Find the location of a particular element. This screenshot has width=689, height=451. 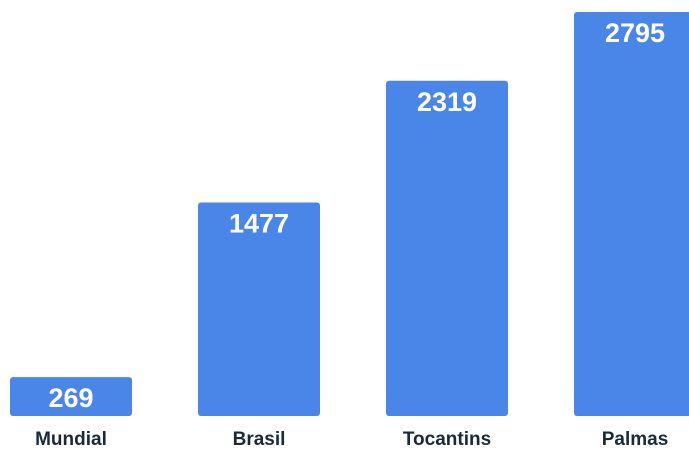

category-label-tocantins: Tocantins is located at coordinates (447, 439).